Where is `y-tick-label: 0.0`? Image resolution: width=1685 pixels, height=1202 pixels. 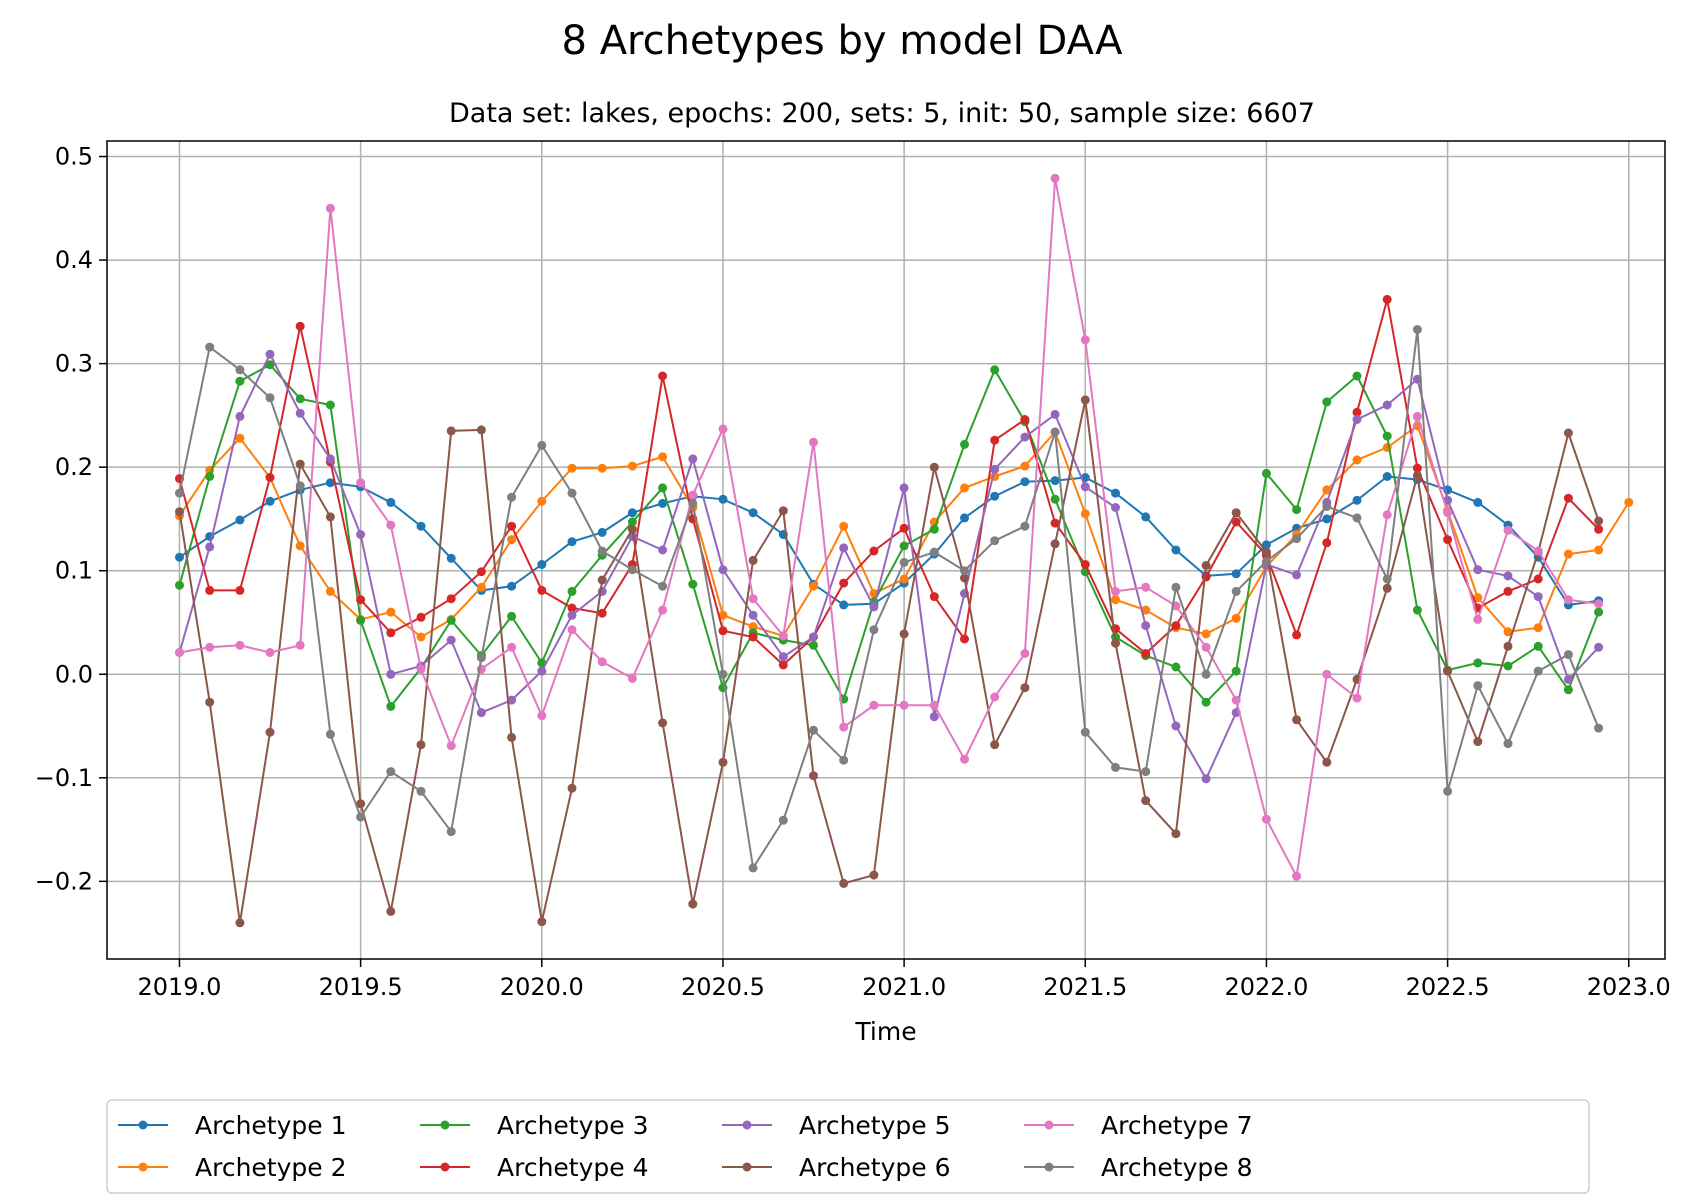
y-tick-label: 0.0 is located at coordinates (74, 674).